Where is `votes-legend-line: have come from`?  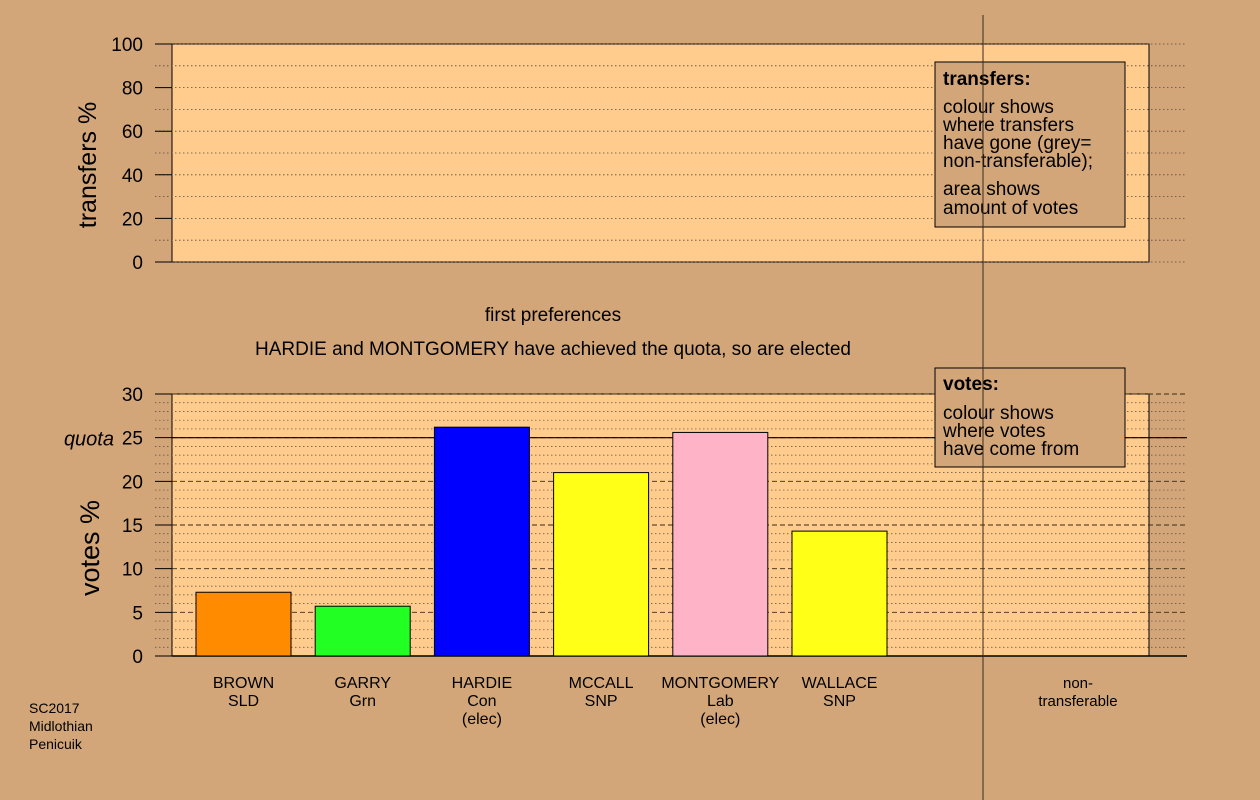 votes-legend-line: have come from is located at coordinates (1011, 449).